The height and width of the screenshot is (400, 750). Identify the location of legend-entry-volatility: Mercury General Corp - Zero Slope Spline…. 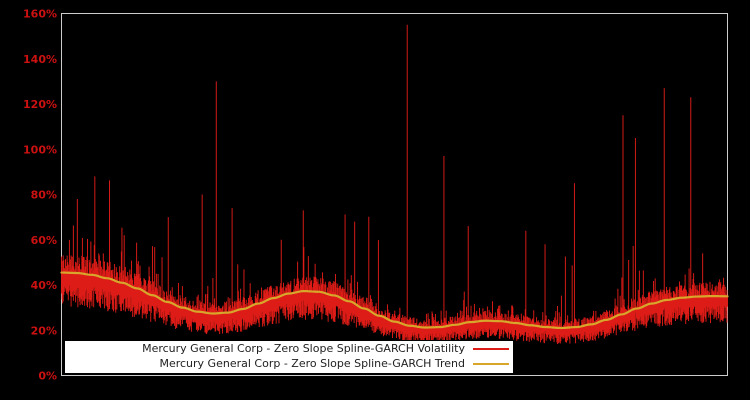
(289, 348).